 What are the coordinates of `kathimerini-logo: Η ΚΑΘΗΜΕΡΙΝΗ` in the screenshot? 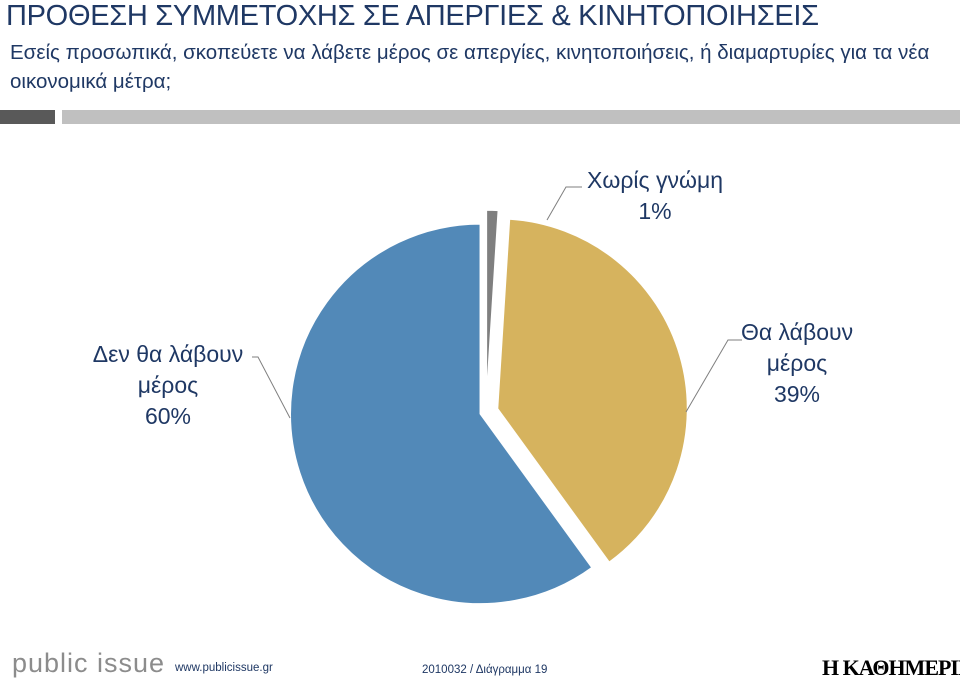 It's located at (891, 667).